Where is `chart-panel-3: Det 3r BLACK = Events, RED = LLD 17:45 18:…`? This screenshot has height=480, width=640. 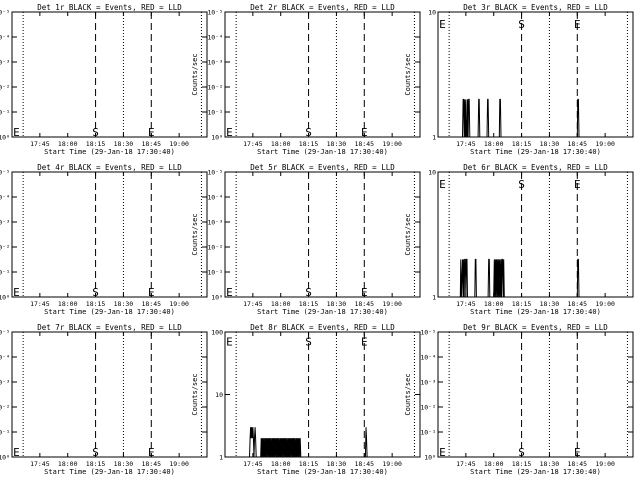 chart-panel-3: Det 3r BLACK = Events, RED = LLD 17:45 18:… is located at coordinates (519, 79).